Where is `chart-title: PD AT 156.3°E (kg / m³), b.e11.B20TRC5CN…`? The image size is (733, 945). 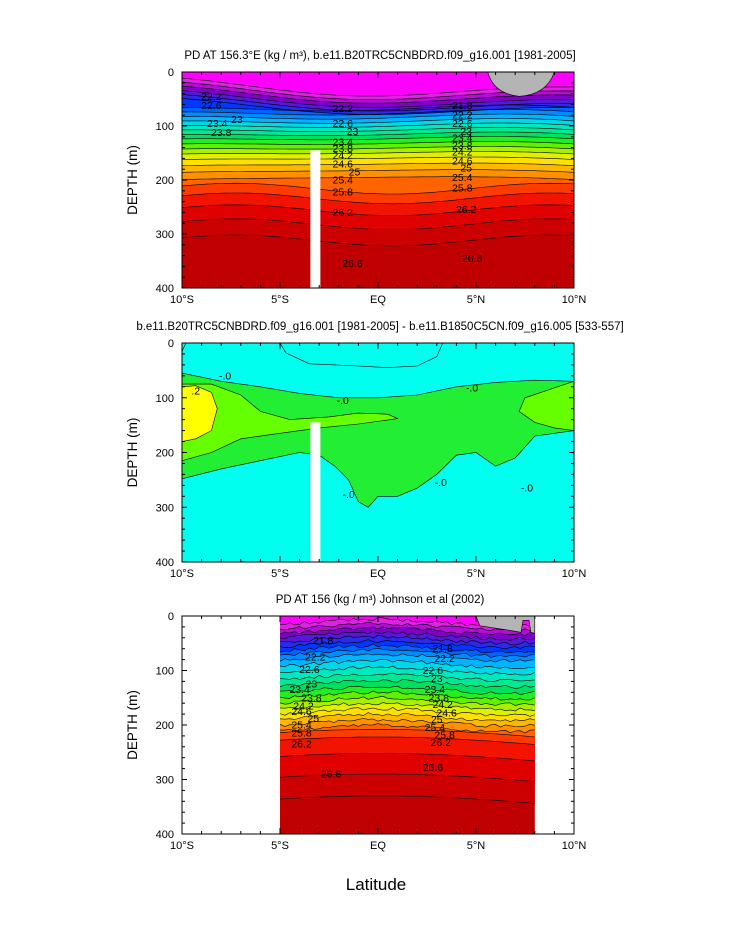 chart-title: PD AT 156.3°E (kg / m³), b.e11.B20TRC5CN… is located at coordinates (379, 56).